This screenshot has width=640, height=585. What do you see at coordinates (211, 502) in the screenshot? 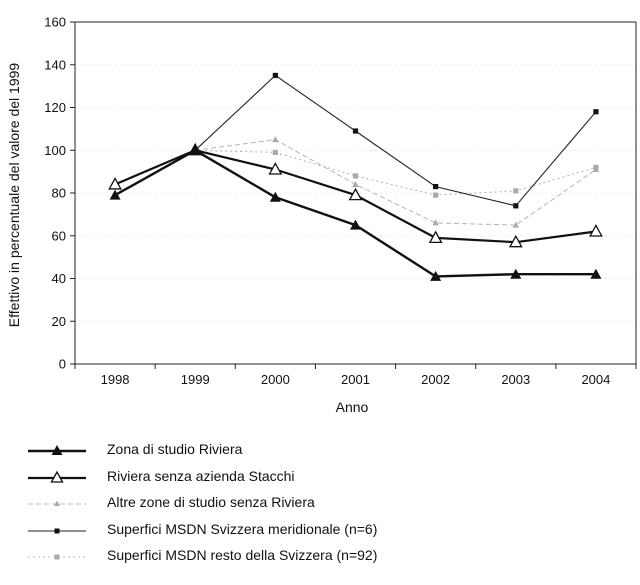
I see `legend-label: Altre zone di studio senza Riviera` at bounding box center [211, 502].